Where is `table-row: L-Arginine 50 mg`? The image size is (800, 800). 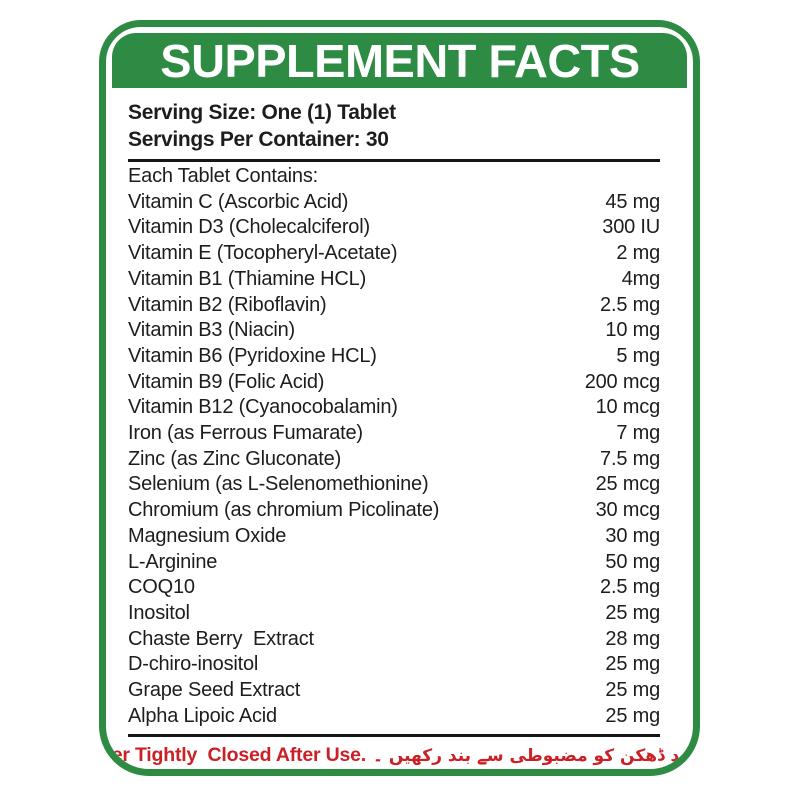
table-row: L-Arginine 50 mg is located at coordinates (394, 563).